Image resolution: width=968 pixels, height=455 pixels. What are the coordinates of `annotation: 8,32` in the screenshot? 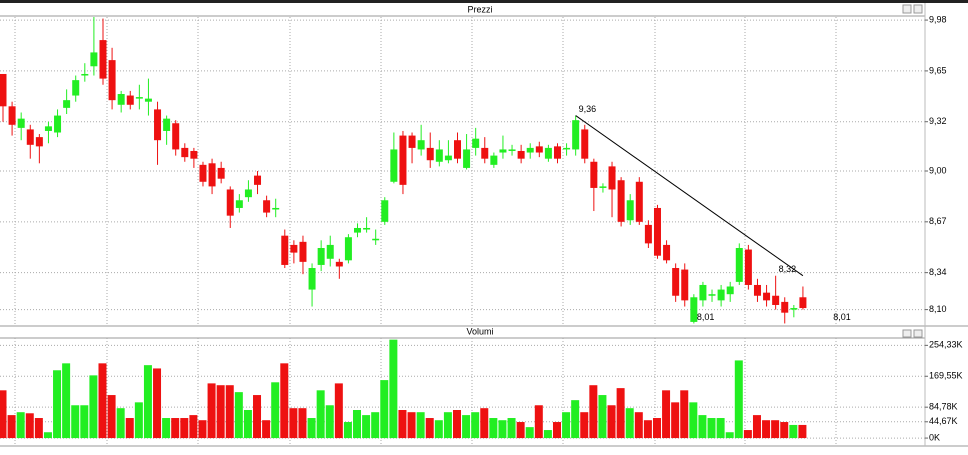 It's located at (788, 269).